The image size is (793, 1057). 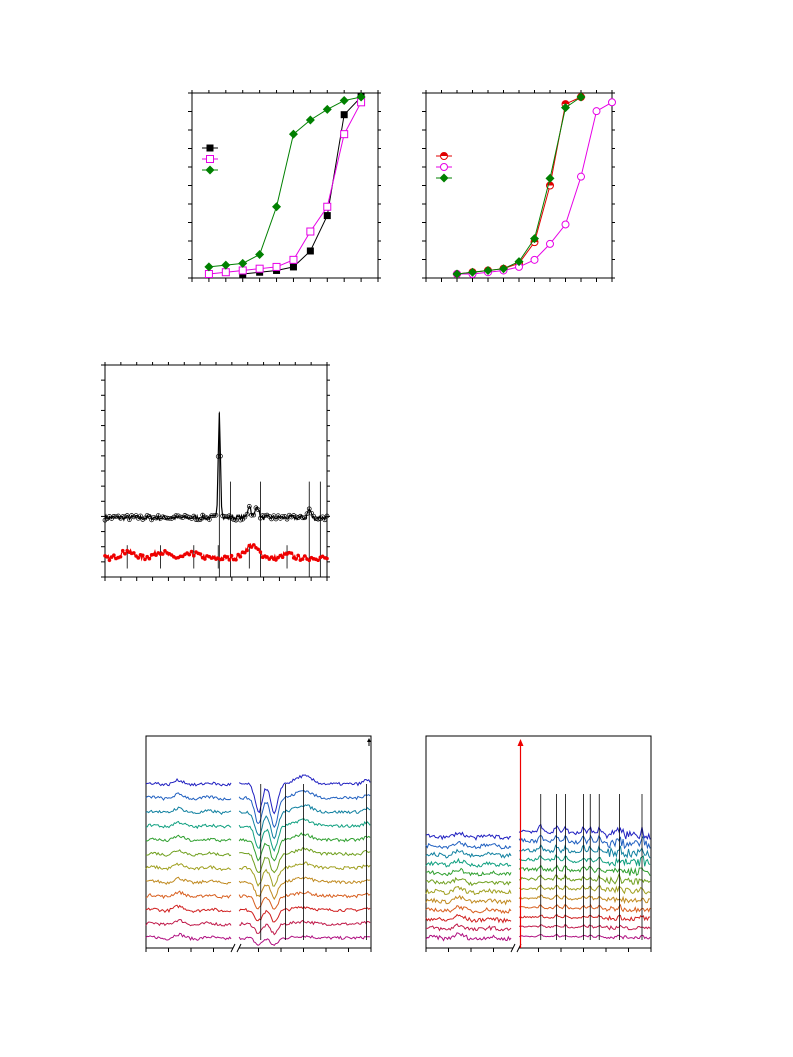 I want to click on e-spectrum-0-right, so click(x=584, y=936).